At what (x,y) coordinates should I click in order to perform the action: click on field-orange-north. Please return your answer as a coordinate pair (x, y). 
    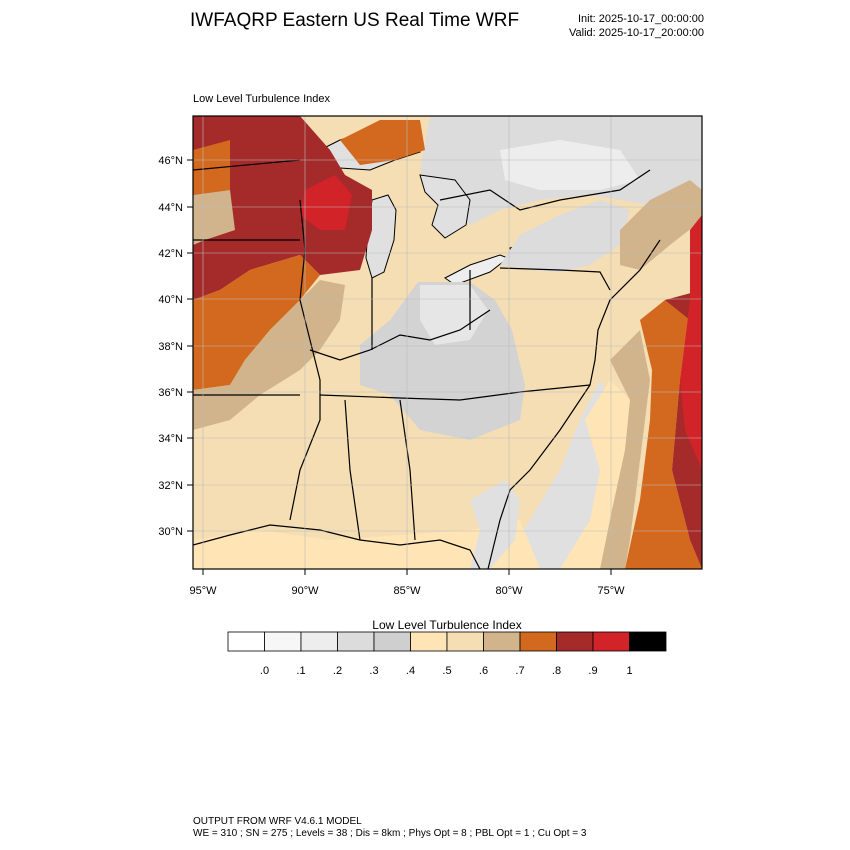
    Looking at the image, I should click on (211, 167).